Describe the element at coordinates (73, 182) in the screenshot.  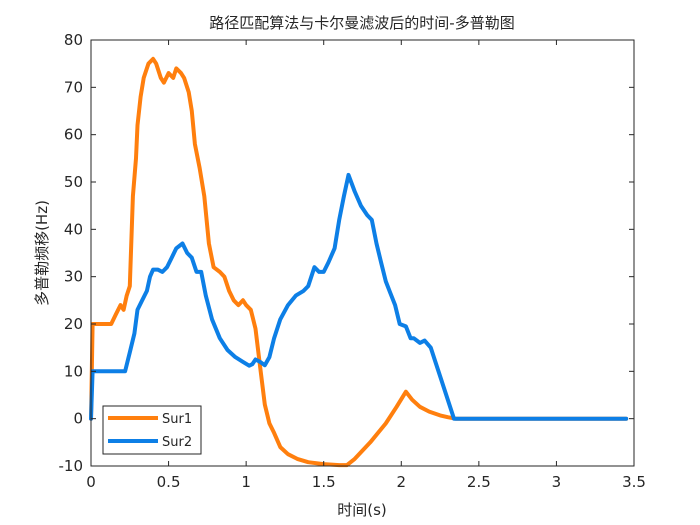
I see `y-tick-label: 50` at that location.